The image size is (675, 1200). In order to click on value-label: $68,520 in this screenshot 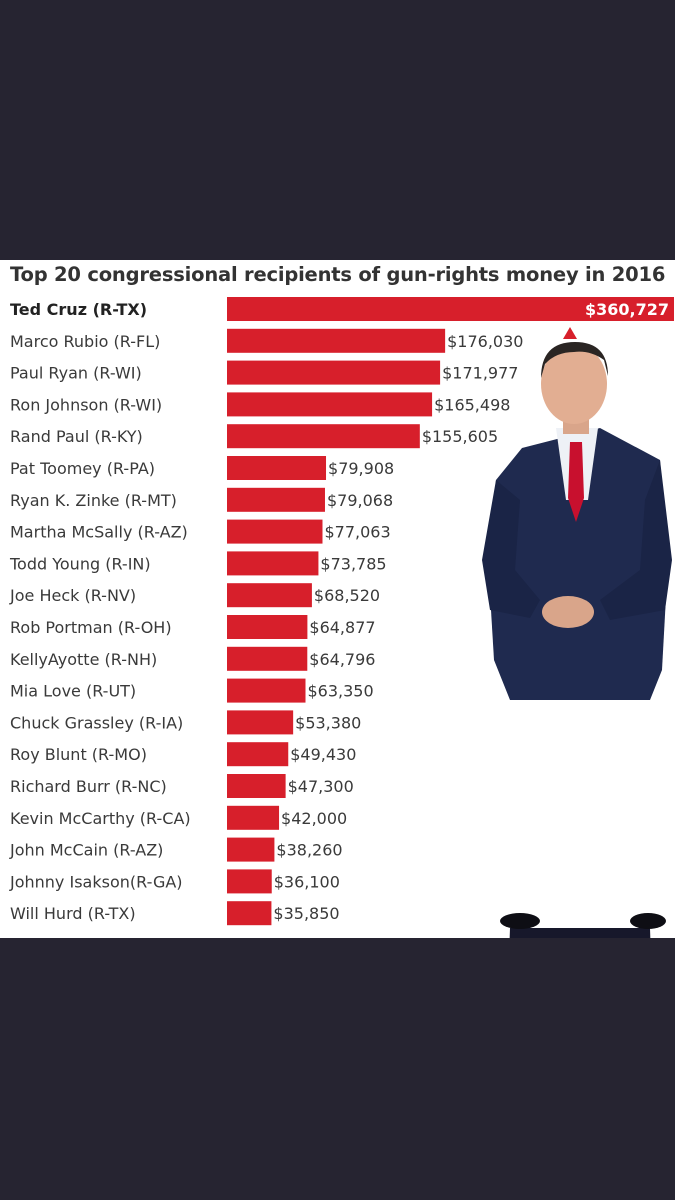, I will do `click(347, 595)`.